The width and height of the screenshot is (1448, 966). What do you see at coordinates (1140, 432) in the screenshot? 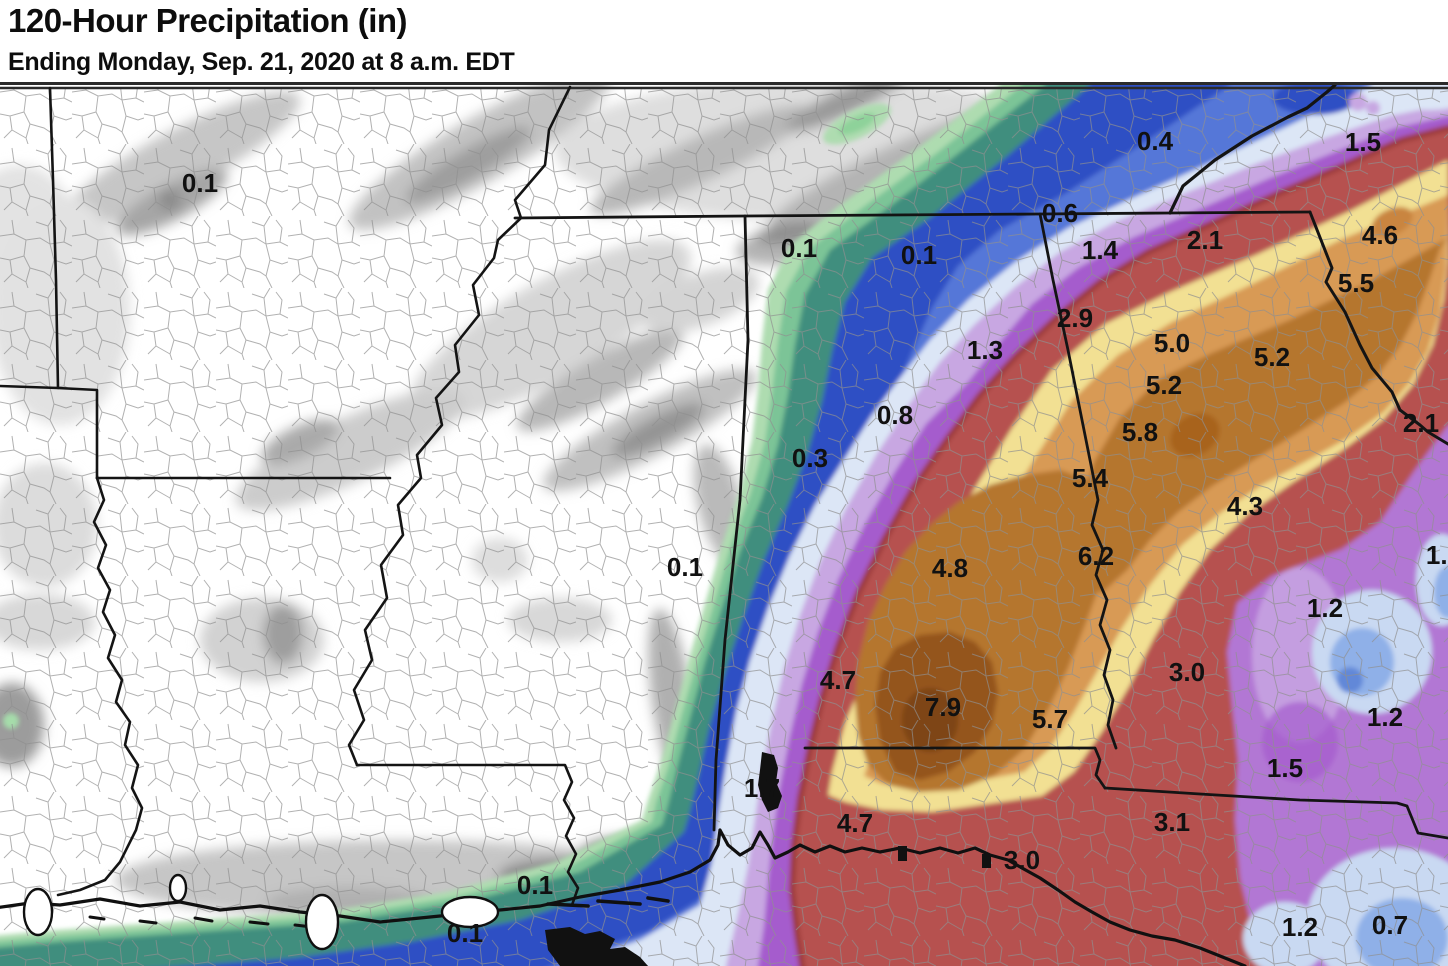
I see `precip-value-label: 5.8` at bounding box center [1140, 432].